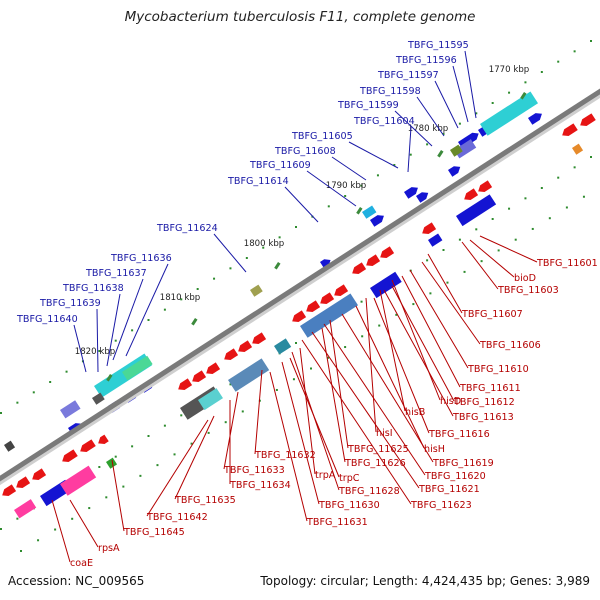 This screenshot has height=600, width=600. What do you see at coordinates (305, 151) in the screenshot?
I see `forward-gene-label: TBFG_11608` at bounding box center [305, 151].